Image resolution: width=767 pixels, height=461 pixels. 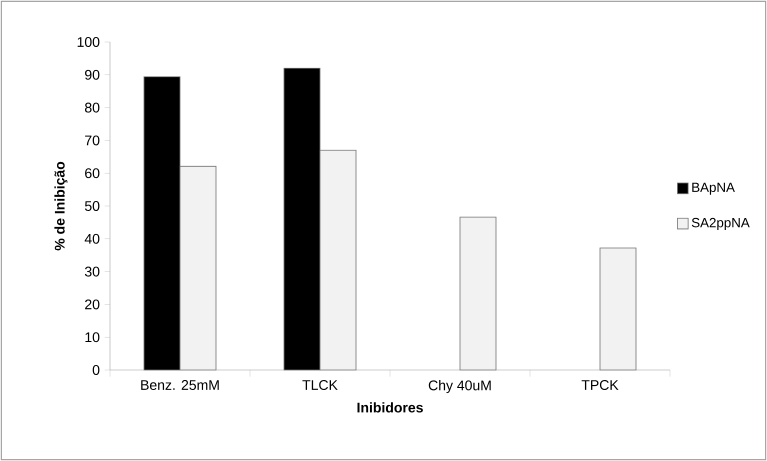 What do you see at coordinates (92, 271) in the screenshot?
I see `y-tick-label: 30` at bounding box center [92, 271].